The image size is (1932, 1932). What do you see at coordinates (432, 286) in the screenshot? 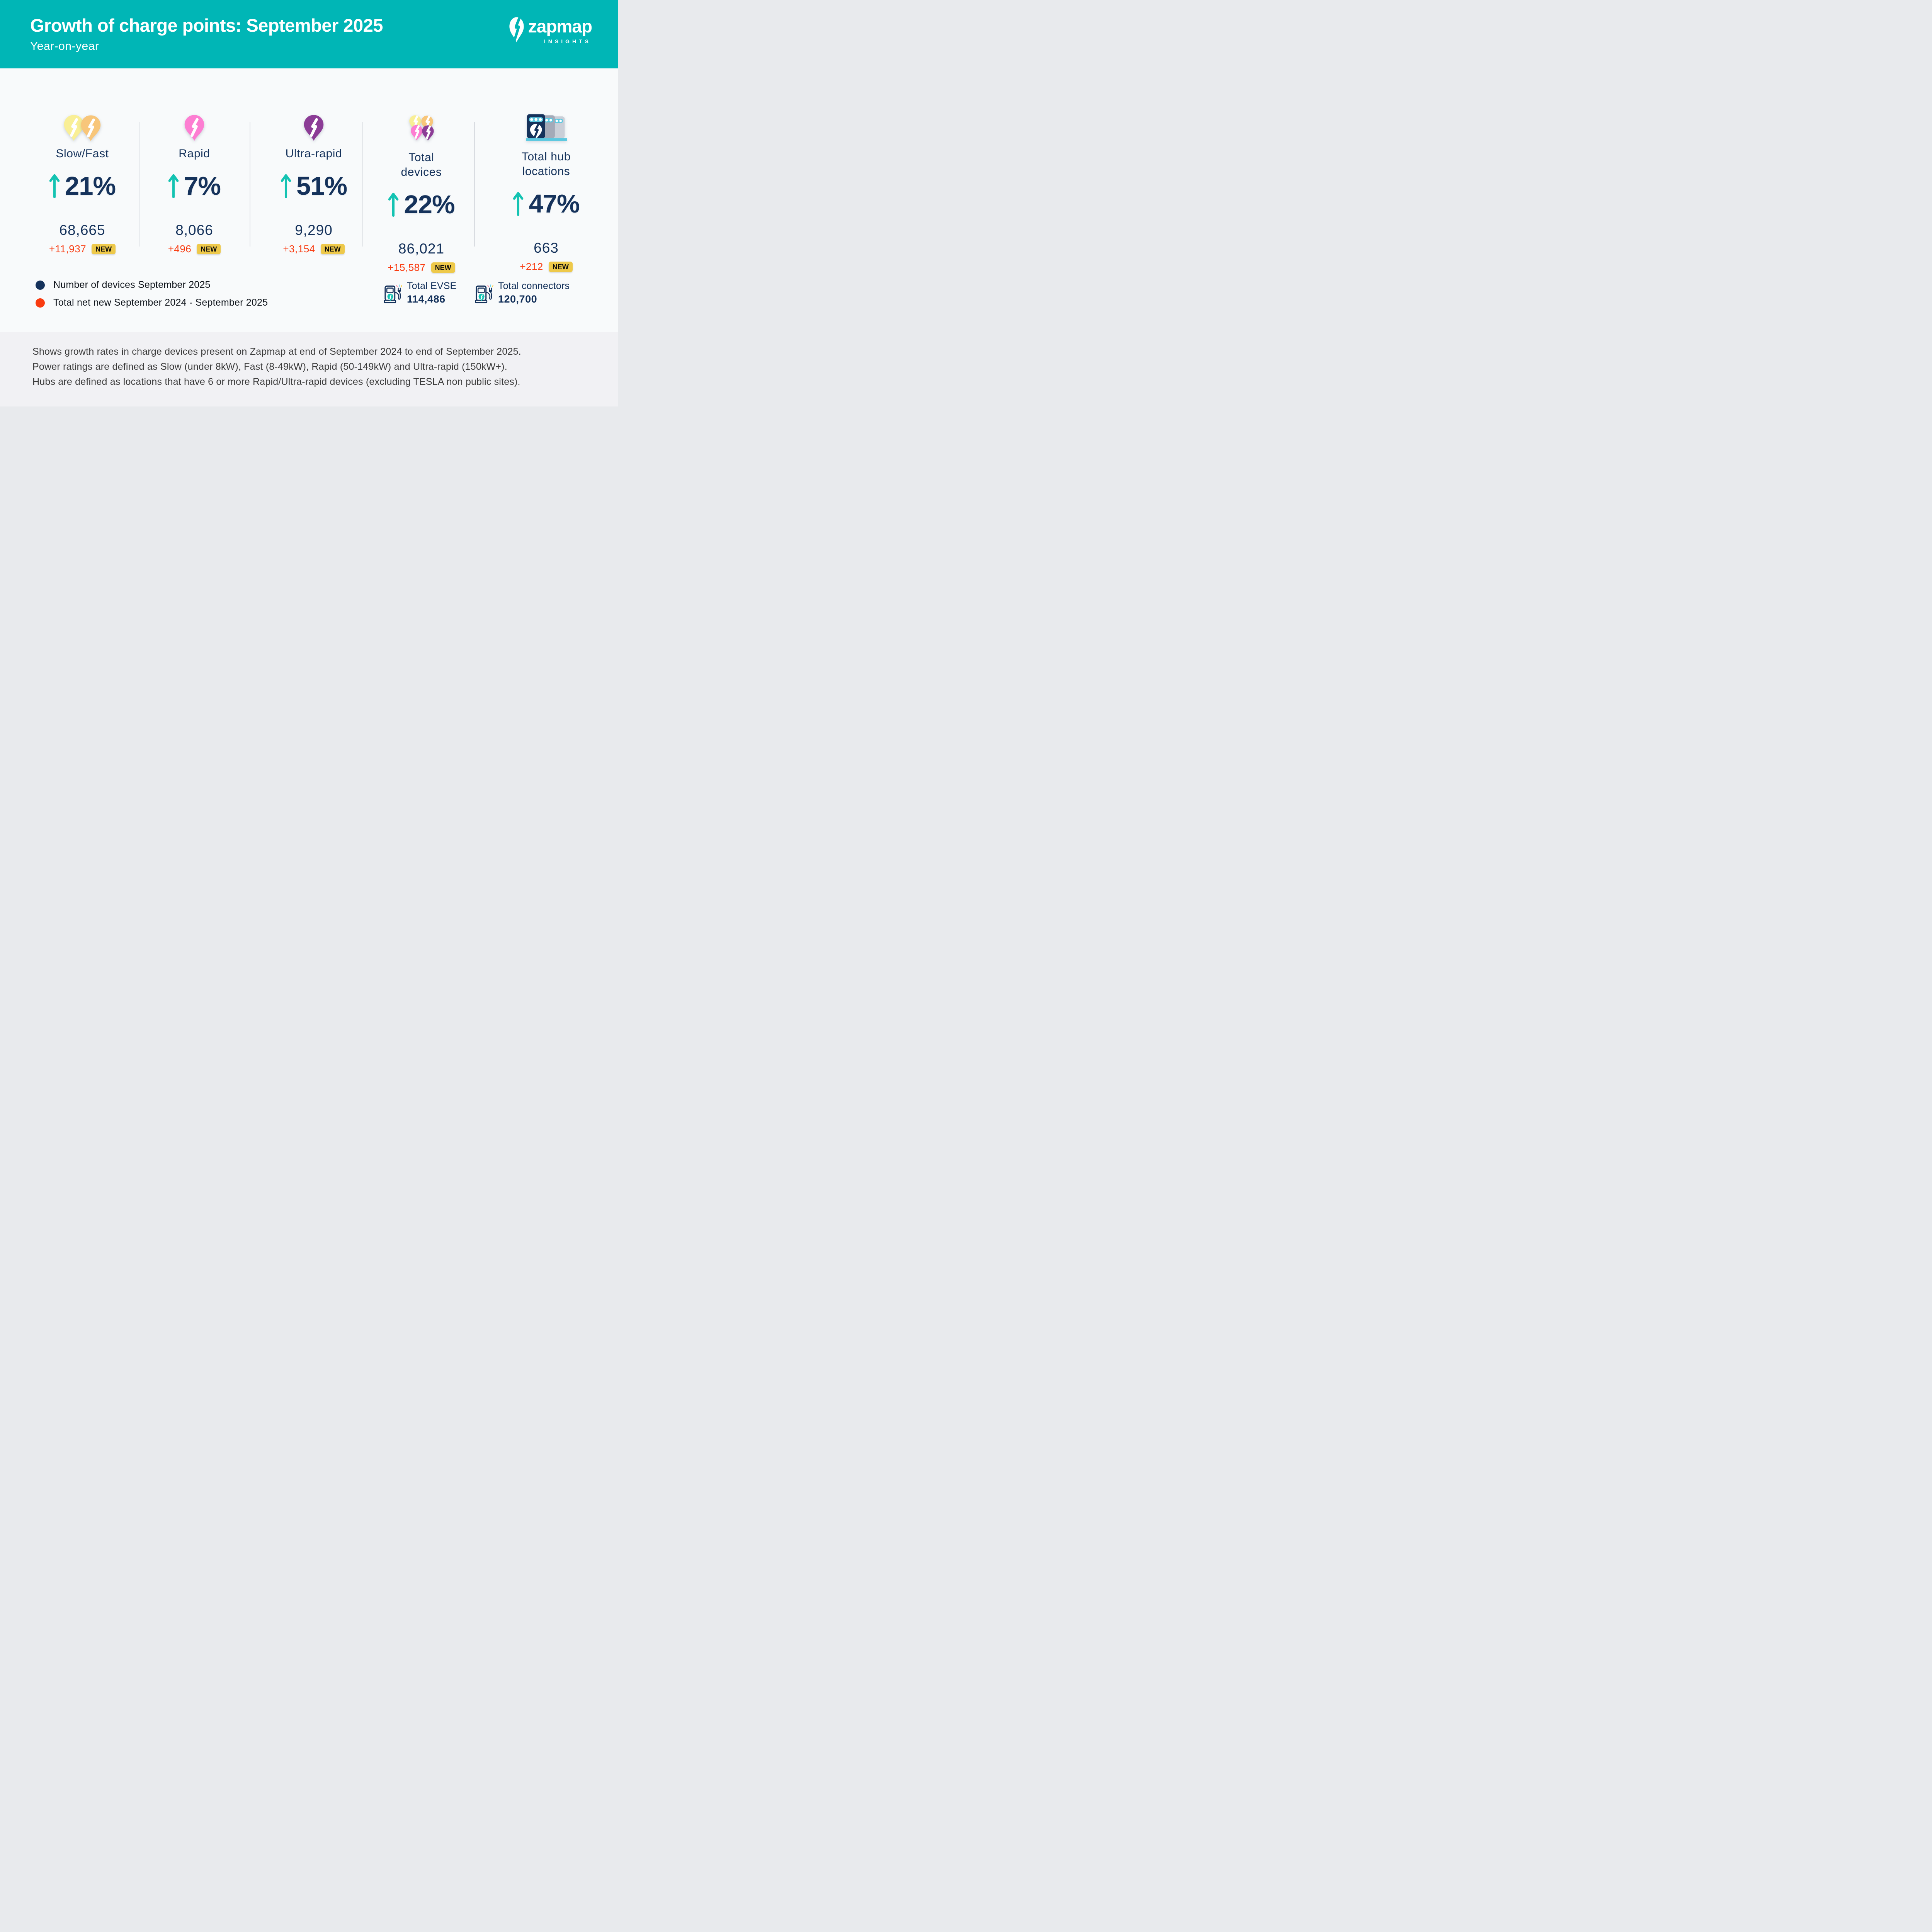
I see `total-evse-label: Total EVSE` at bounding box center [432, 286].